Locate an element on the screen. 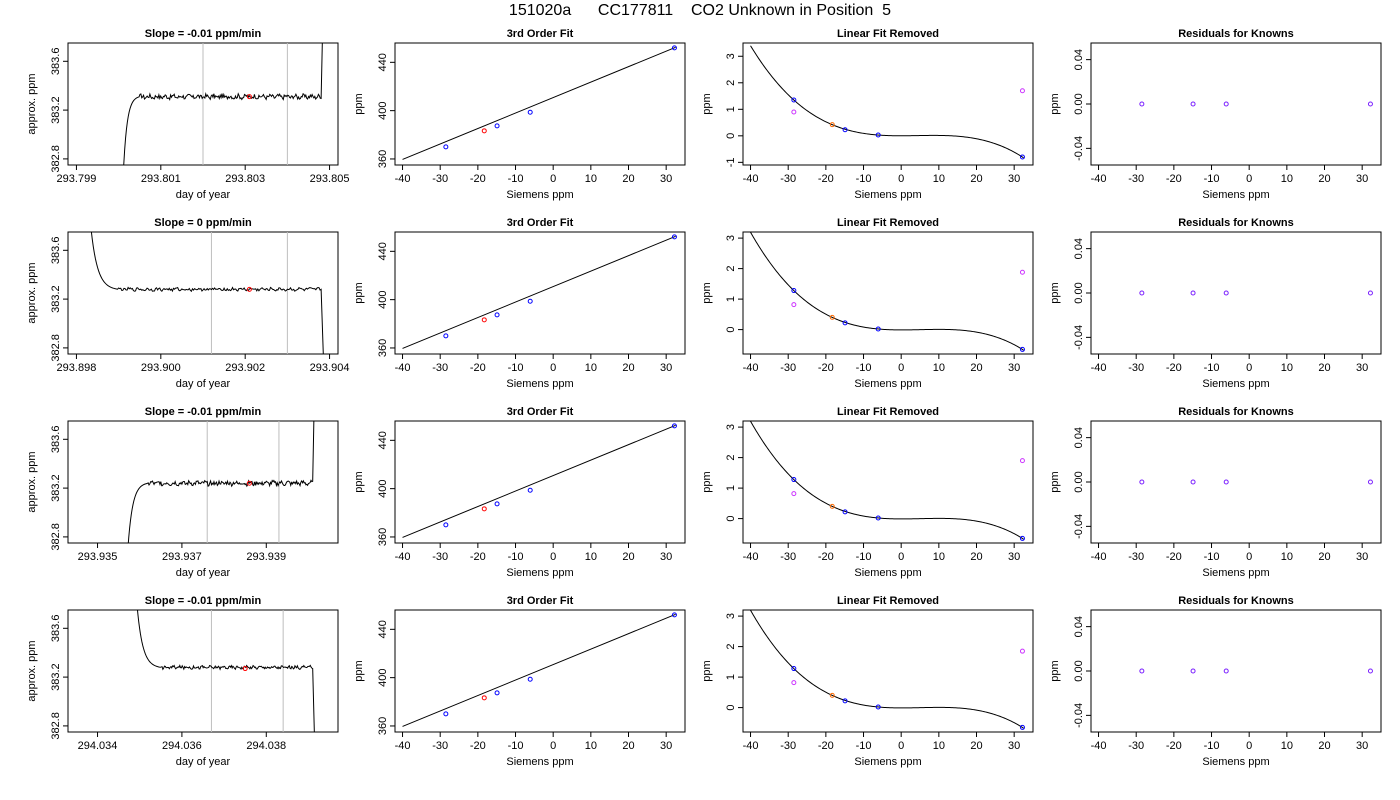 The height and width of the screenshot is (800, 1400). x-tick-label: 20 is located at coordinates (1324, 179).